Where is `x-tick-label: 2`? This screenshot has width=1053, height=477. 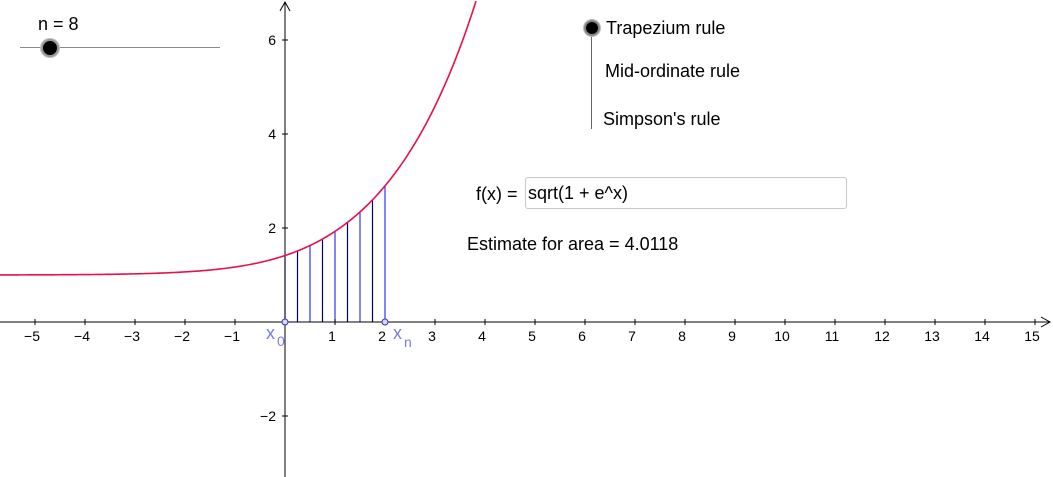
x-tick-label: 2 is located at coordinates (382, 336).